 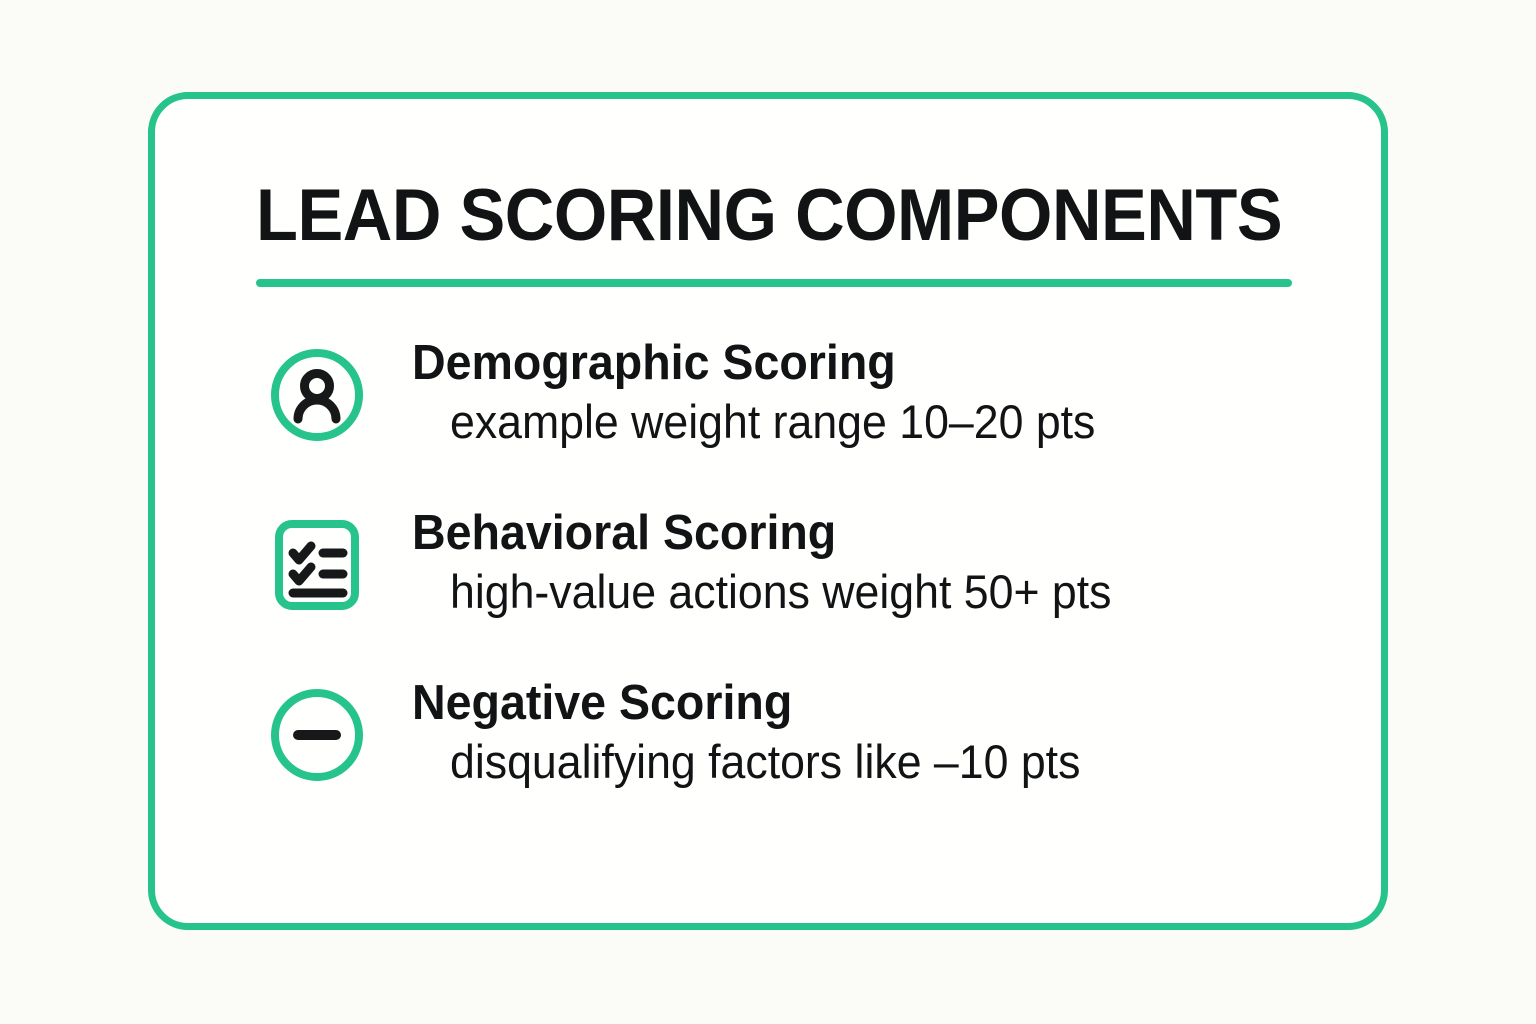 I want to click on list-item-heading: Negative Scoring, so click(x=602, y=703).